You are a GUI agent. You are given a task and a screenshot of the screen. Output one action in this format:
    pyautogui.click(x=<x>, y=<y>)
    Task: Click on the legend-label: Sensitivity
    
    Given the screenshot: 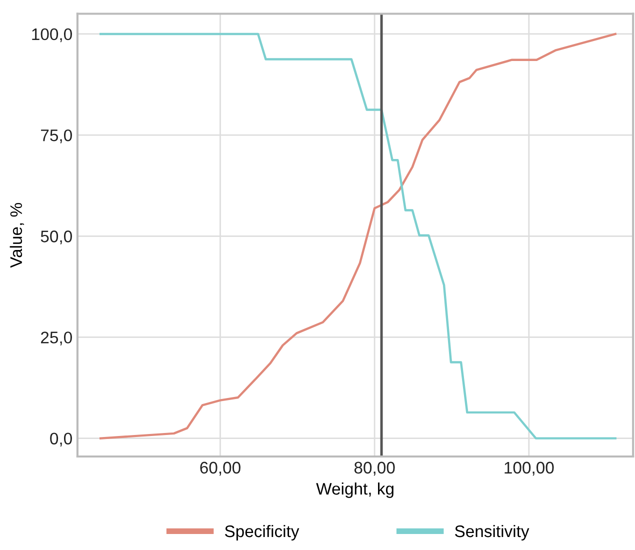 What is the action you would take?
    pyautogui.click(x=492, y=532)
    